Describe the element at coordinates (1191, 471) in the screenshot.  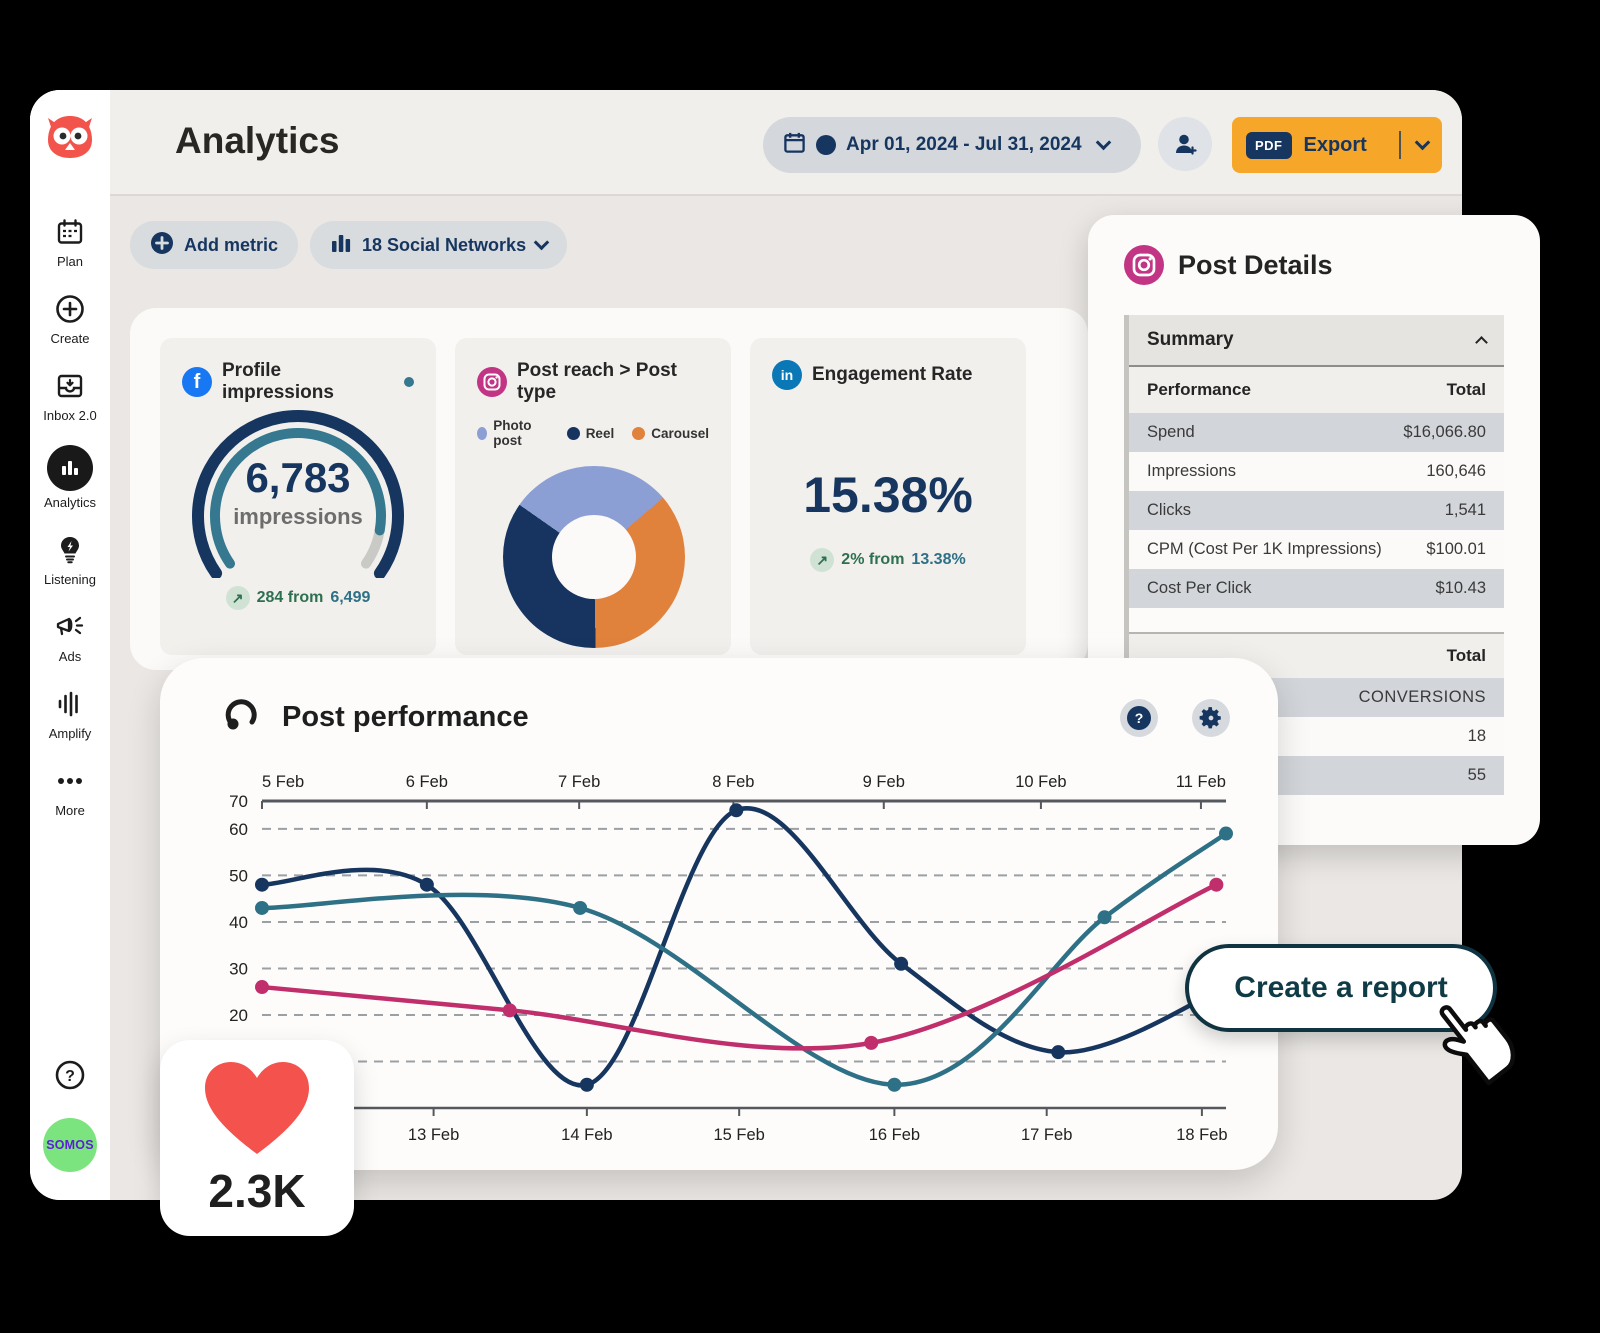
I see `row-label: Impressions` at that location.